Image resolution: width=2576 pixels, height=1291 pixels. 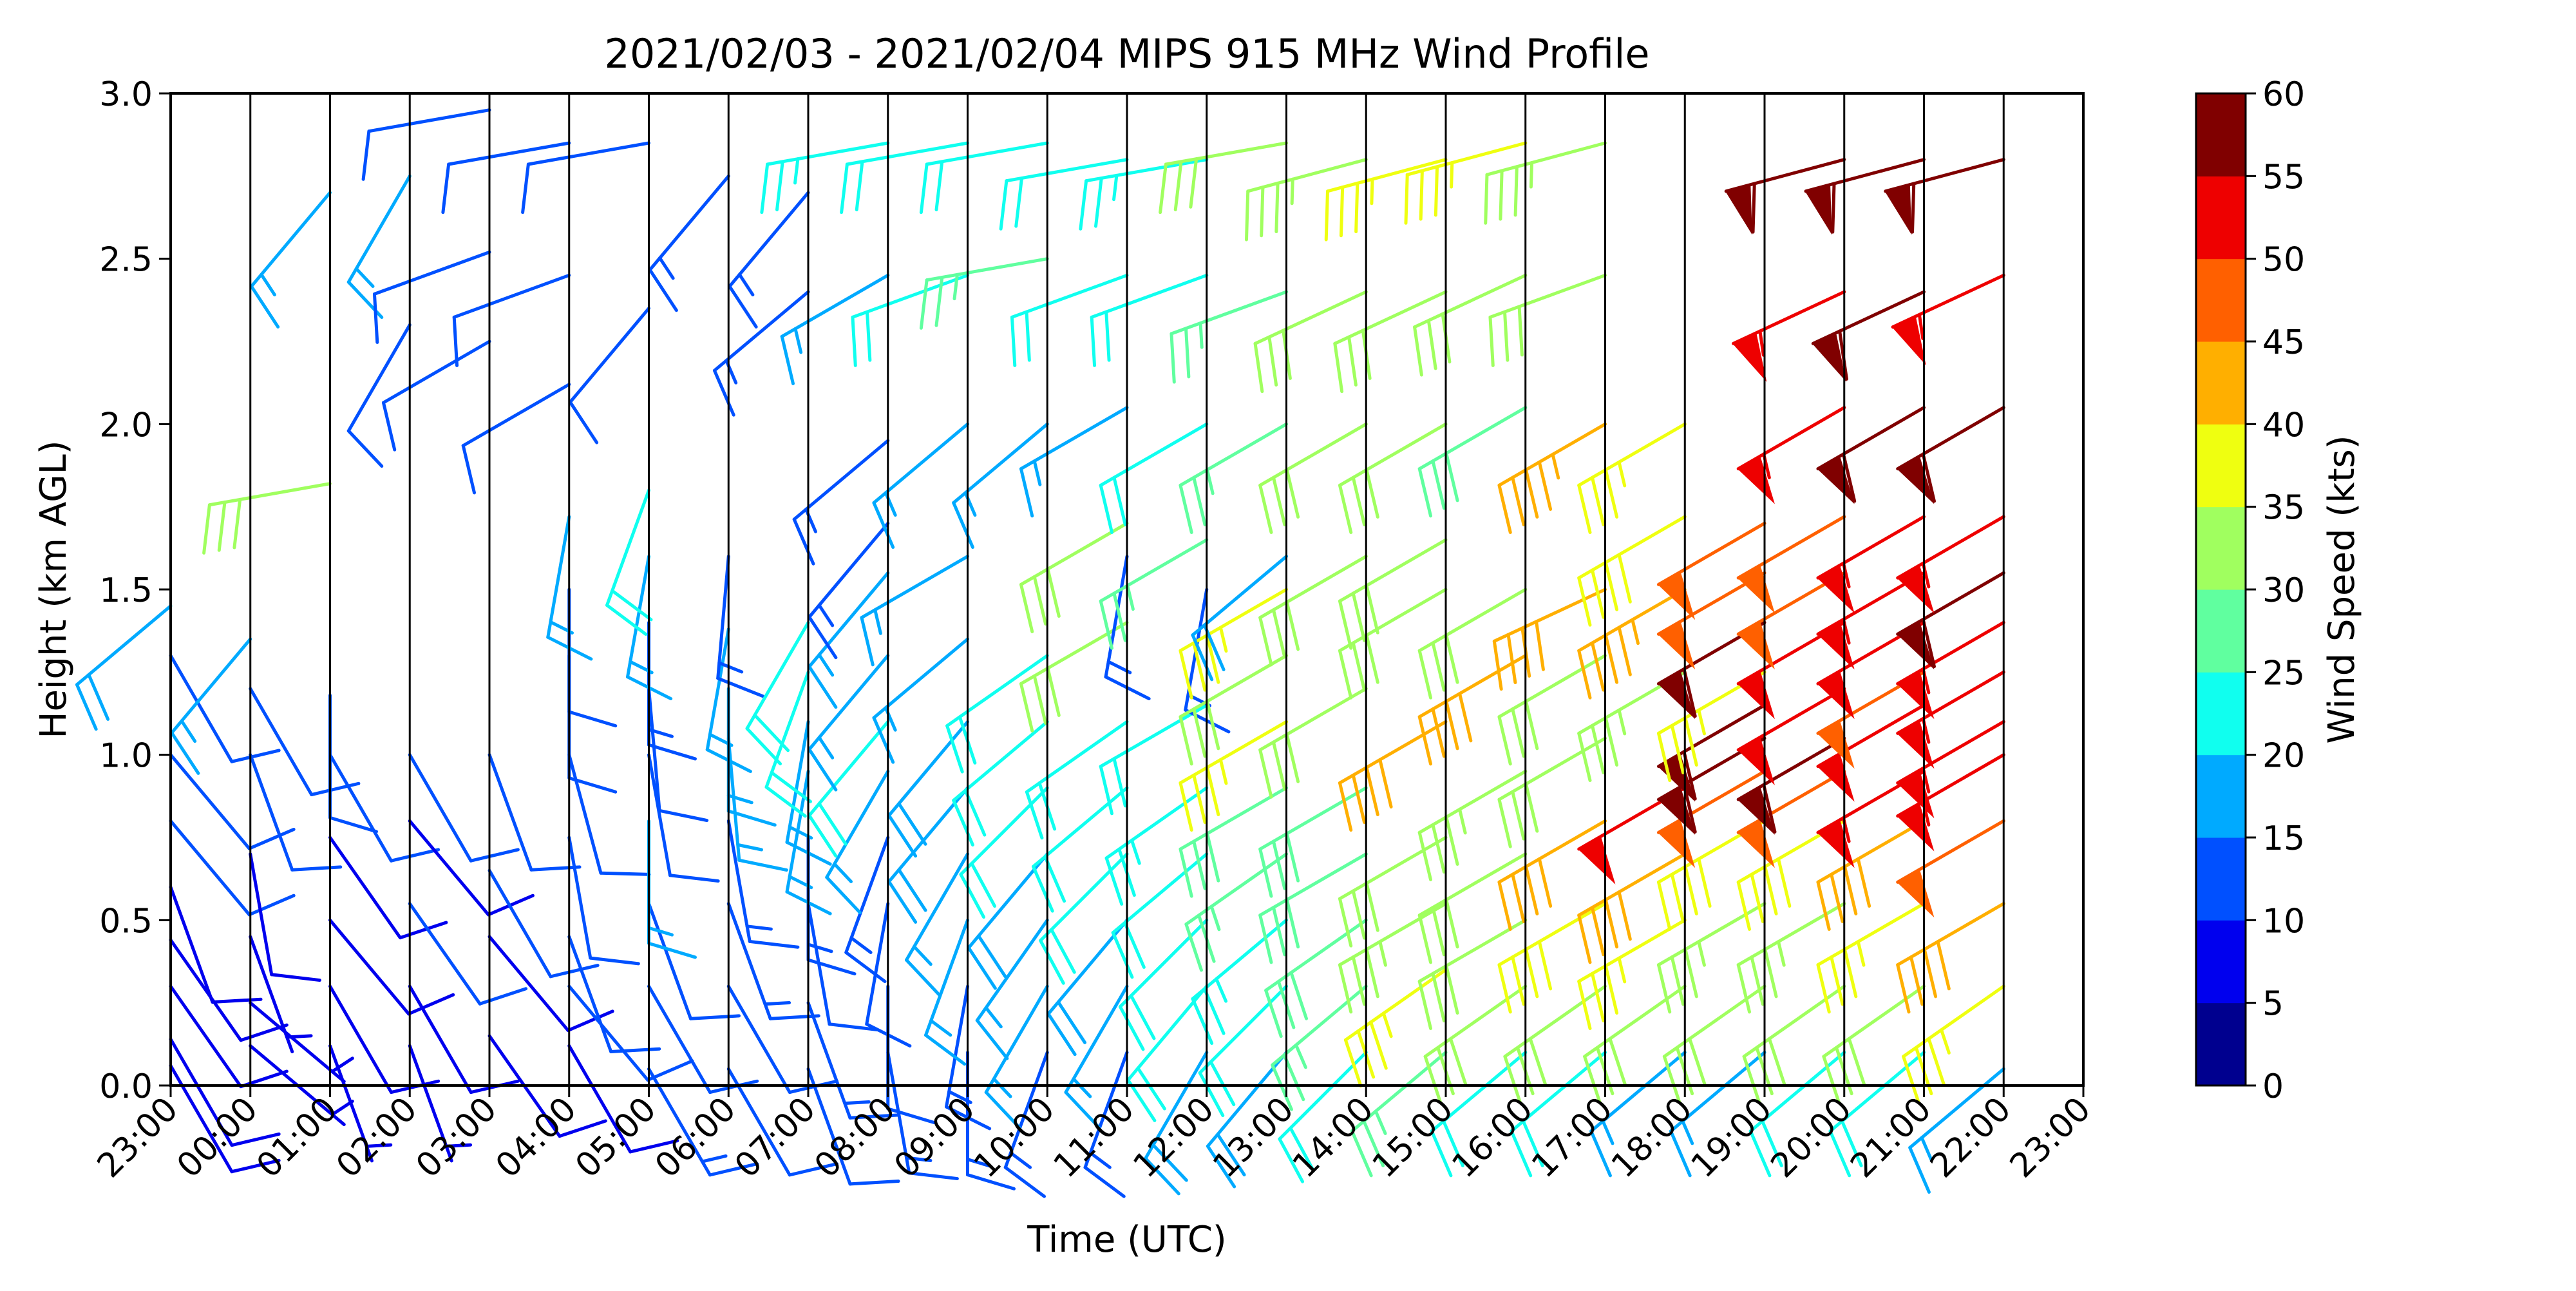 What do you see at coordinates (126, 425) in the screenshot?
I see `y-tick-label: 2.0` at bounding box center [126, 425].